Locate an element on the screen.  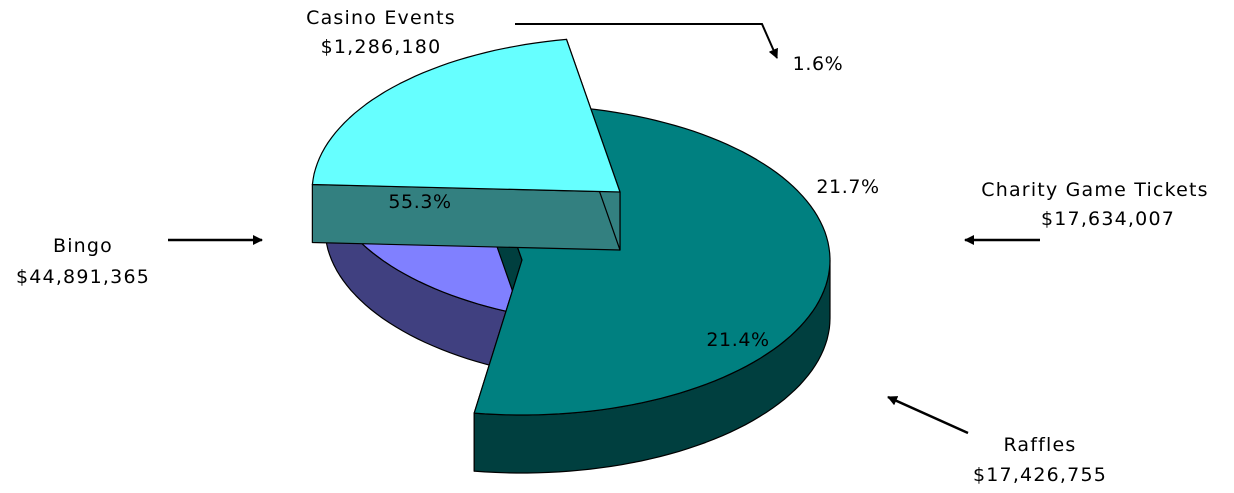
callout-label-bingo: Bingo is located at coordinates (83, 246).